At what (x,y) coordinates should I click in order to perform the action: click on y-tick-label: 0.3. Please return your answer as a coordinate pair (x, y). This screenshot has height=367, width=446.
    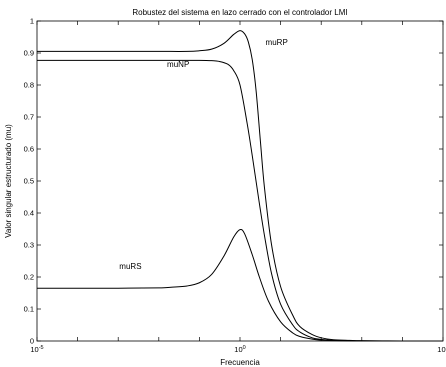
    Looking at the image, I should click on (29, 245).